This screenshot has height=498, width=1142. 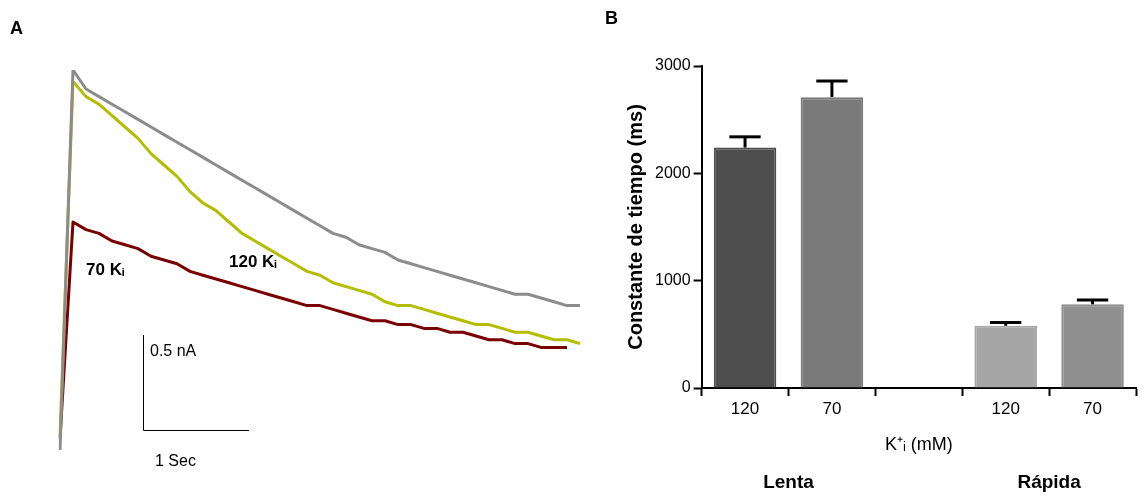 What do you see at coordinates (253, 262) in the screenshot?
I see `series-label: 120 Kᵢ` at bounding box center [253, 262].